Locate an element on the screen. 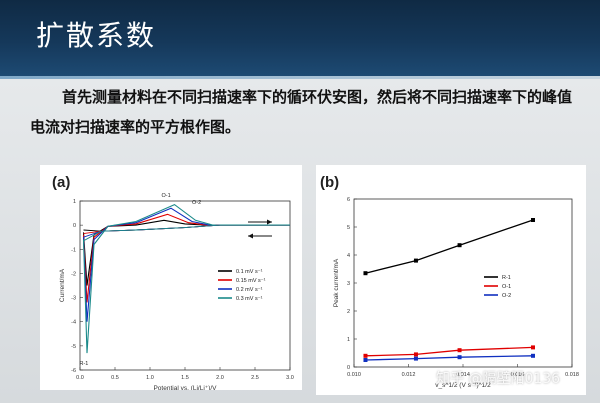 The height and width of the screenshot is (403, 600). x-tick-label: 0.010 is located at coordinates (354, 375).